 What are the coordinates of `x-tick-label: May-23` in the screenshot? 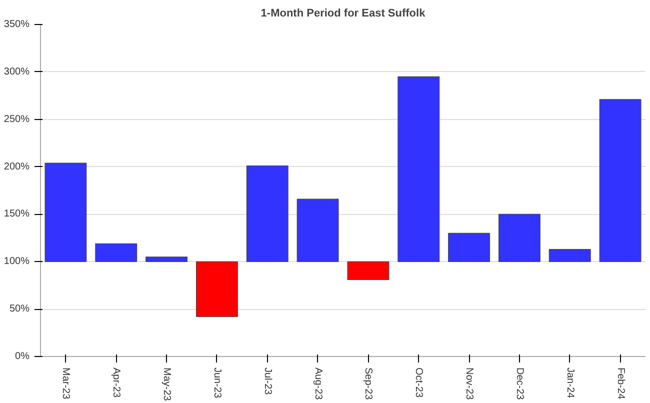 It's located at (166, 385).